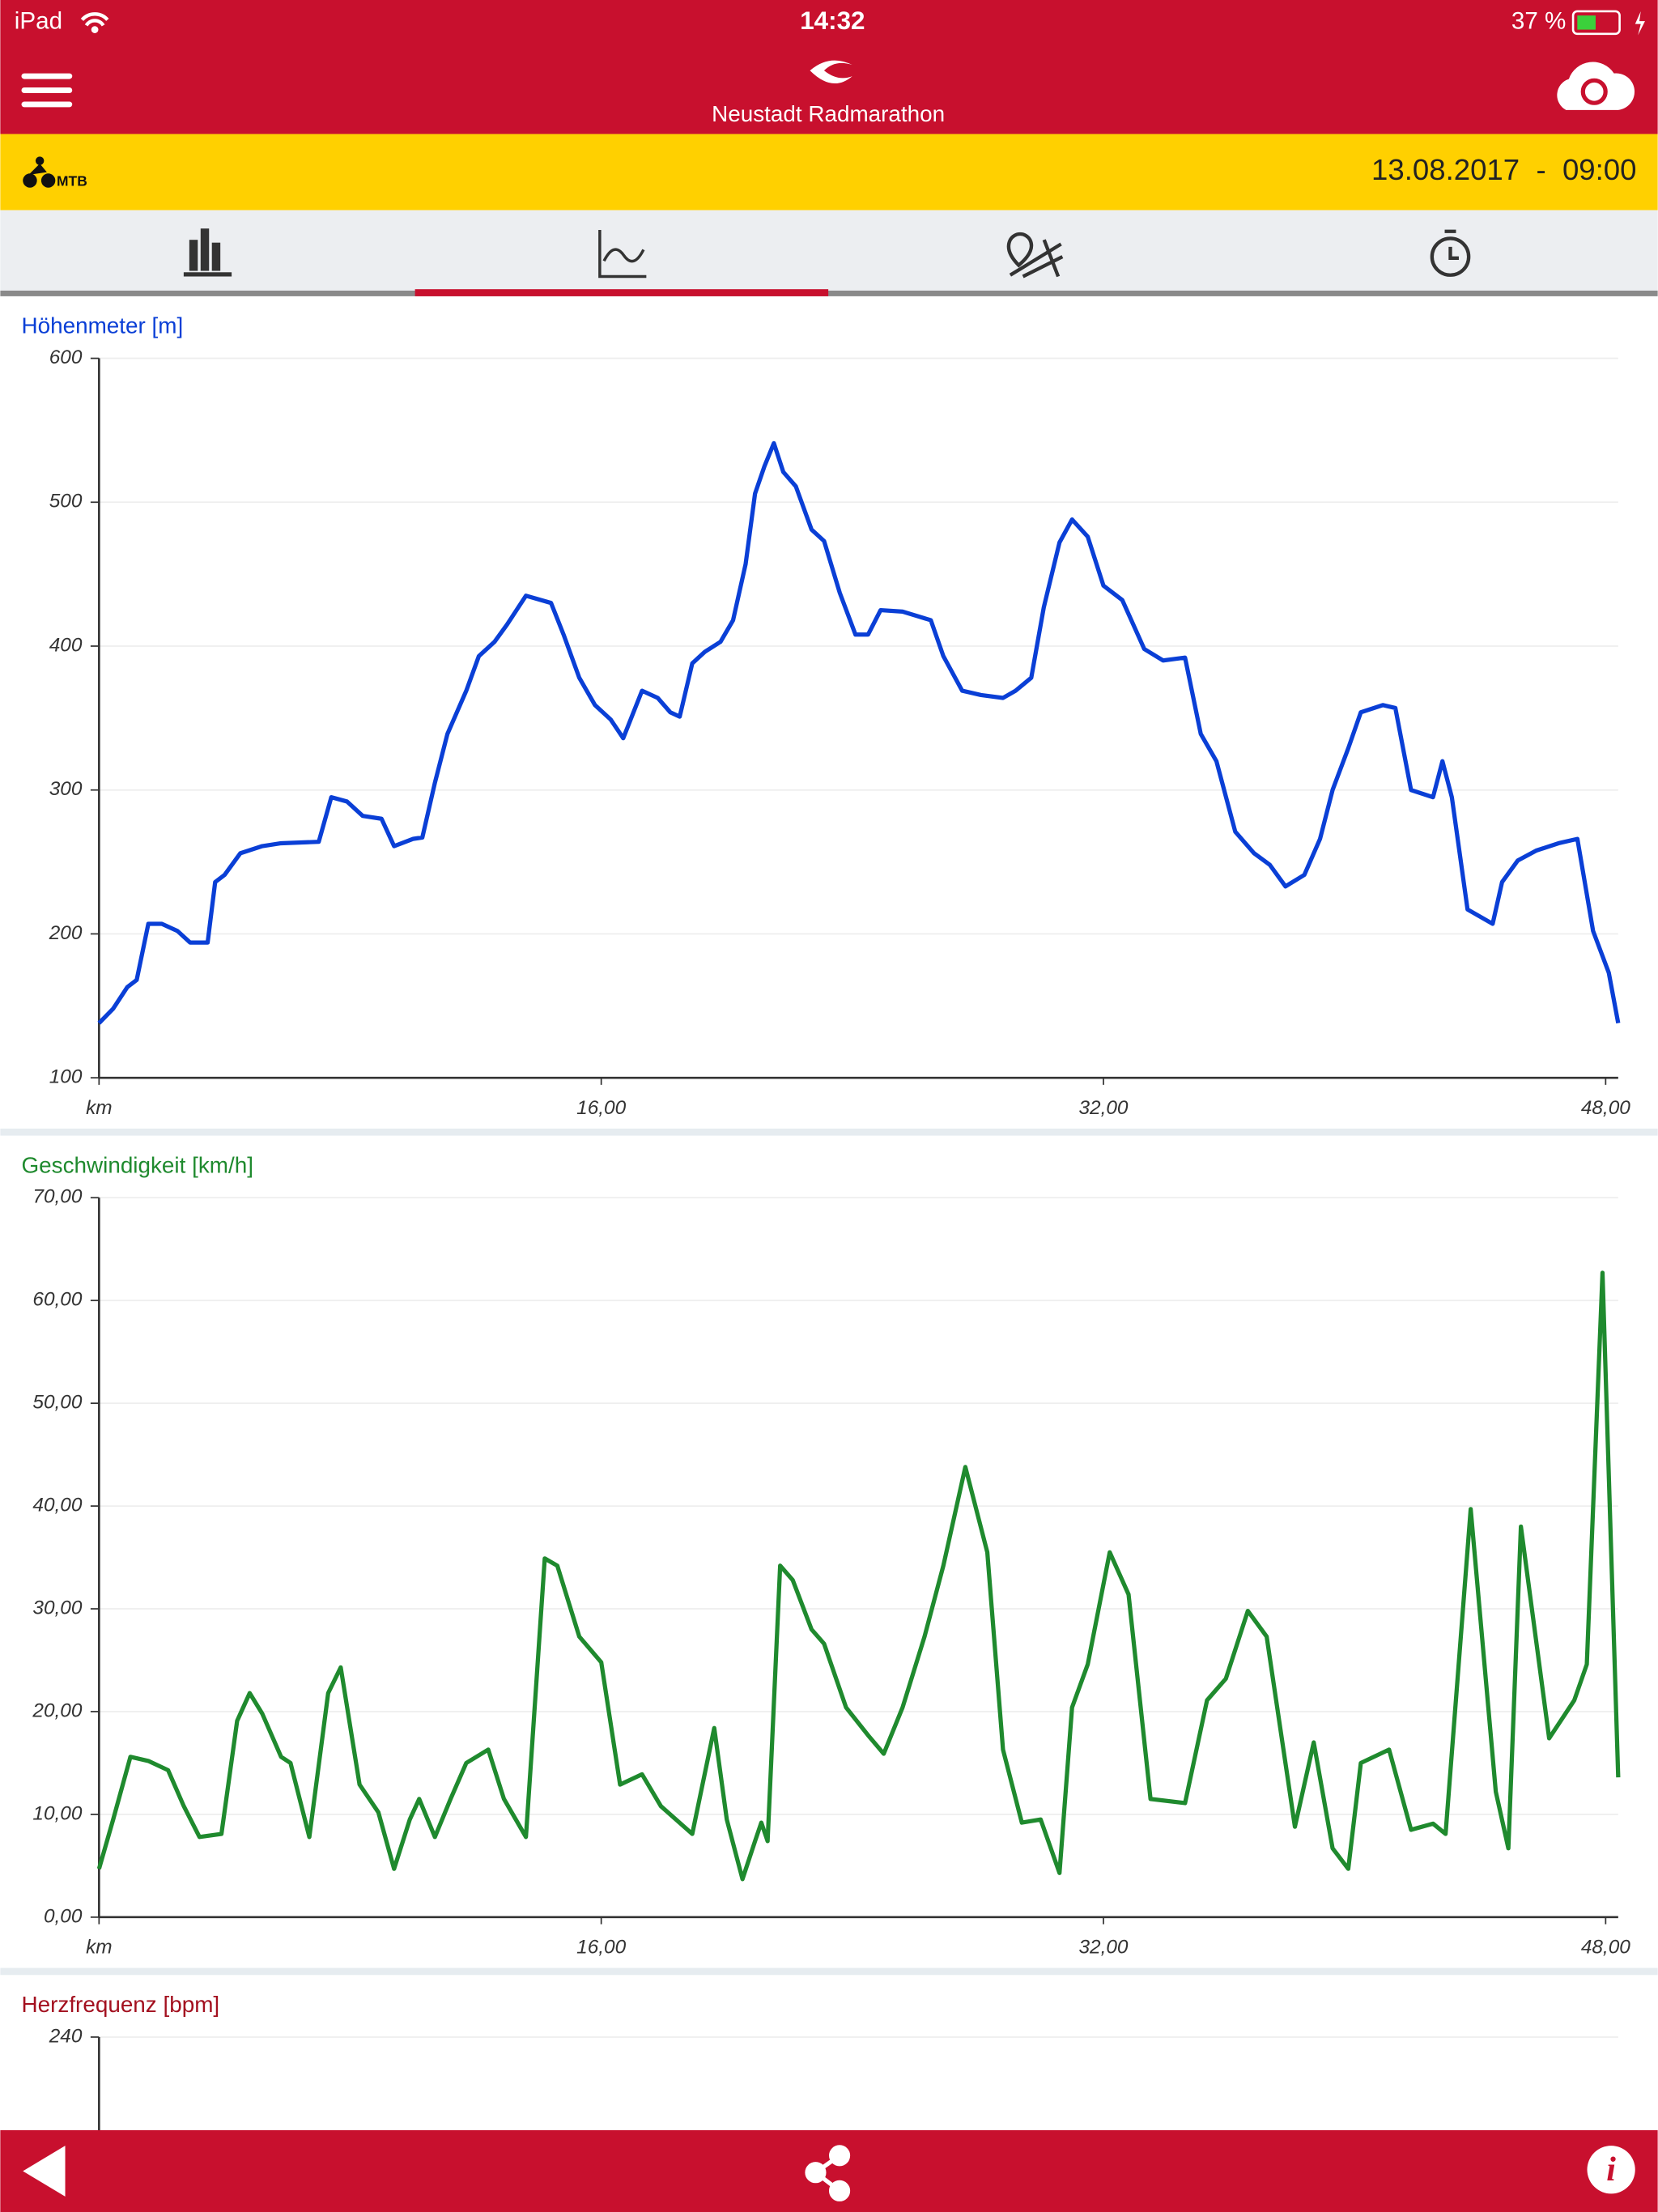 Image resolution: width=1658 pixels, height=2212 pixels. I want to click on battery-icon, so click(1596, 23).